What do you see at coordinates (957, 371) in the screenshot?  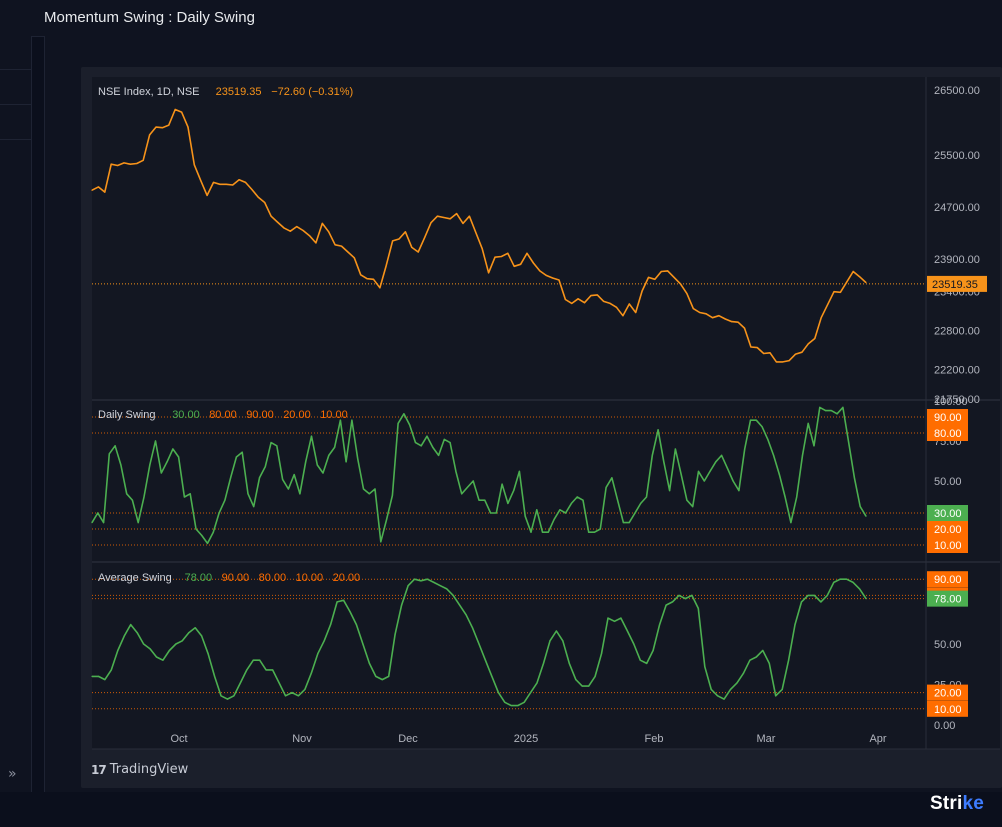 I see `y-tick-label: 22200.00` at bounding box center [957, 371].